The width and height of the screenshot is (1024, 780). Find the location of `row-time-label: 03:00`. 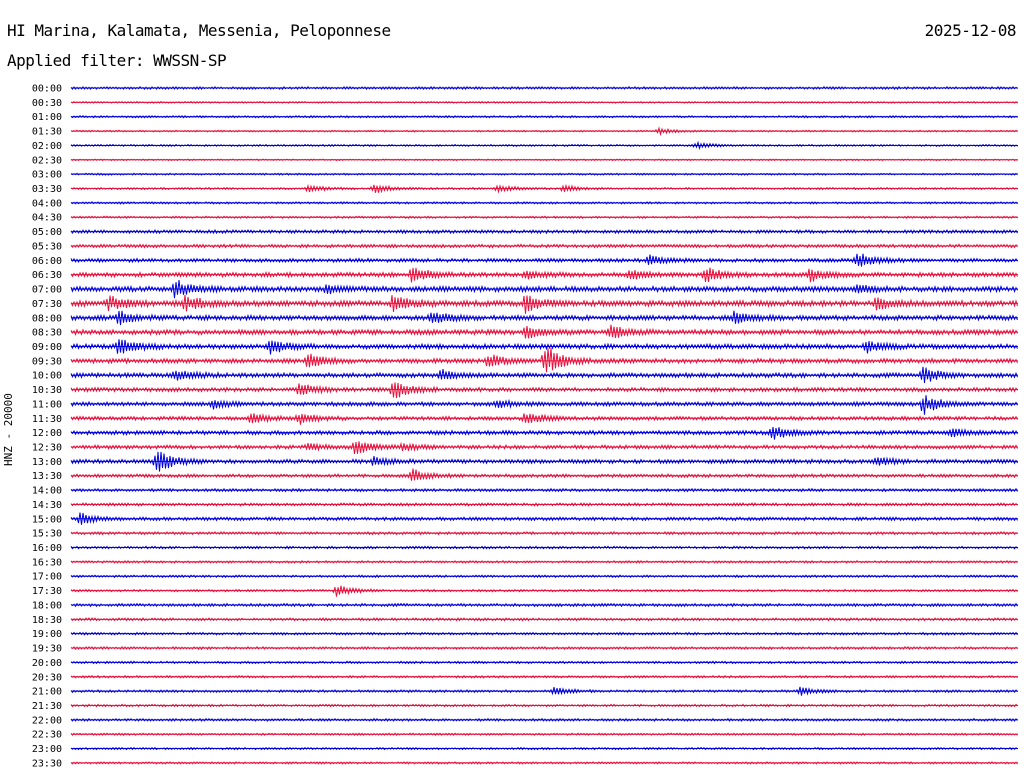

row-time-label: 03:00 is located at coordinates (47, 175).